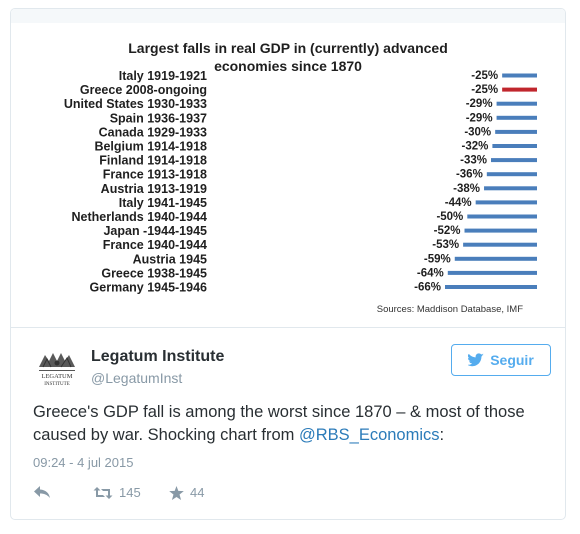 This screenshot has height=534, width=580. I want to click on chart-source: Sources: Maddison Database, IMF, so click(450, 309).